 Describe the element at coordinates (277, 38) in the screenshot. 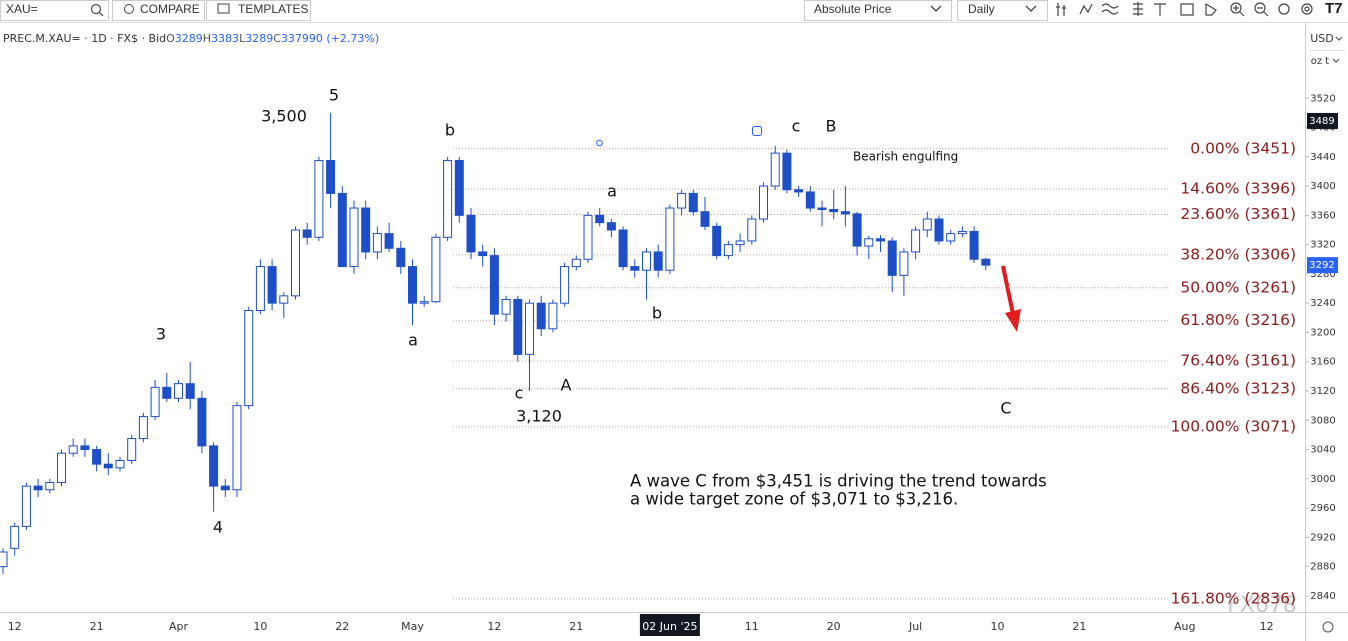

I see `ohlc-label: C` at that location.